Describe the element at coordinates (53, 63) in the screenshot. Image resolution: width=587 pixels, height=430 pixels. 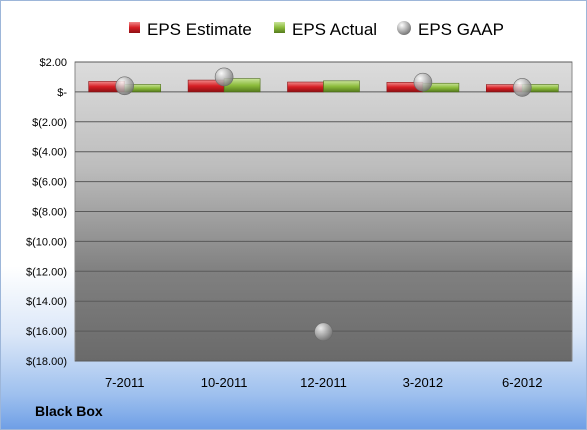
I see `y-tick-label: $2.00` at that location.